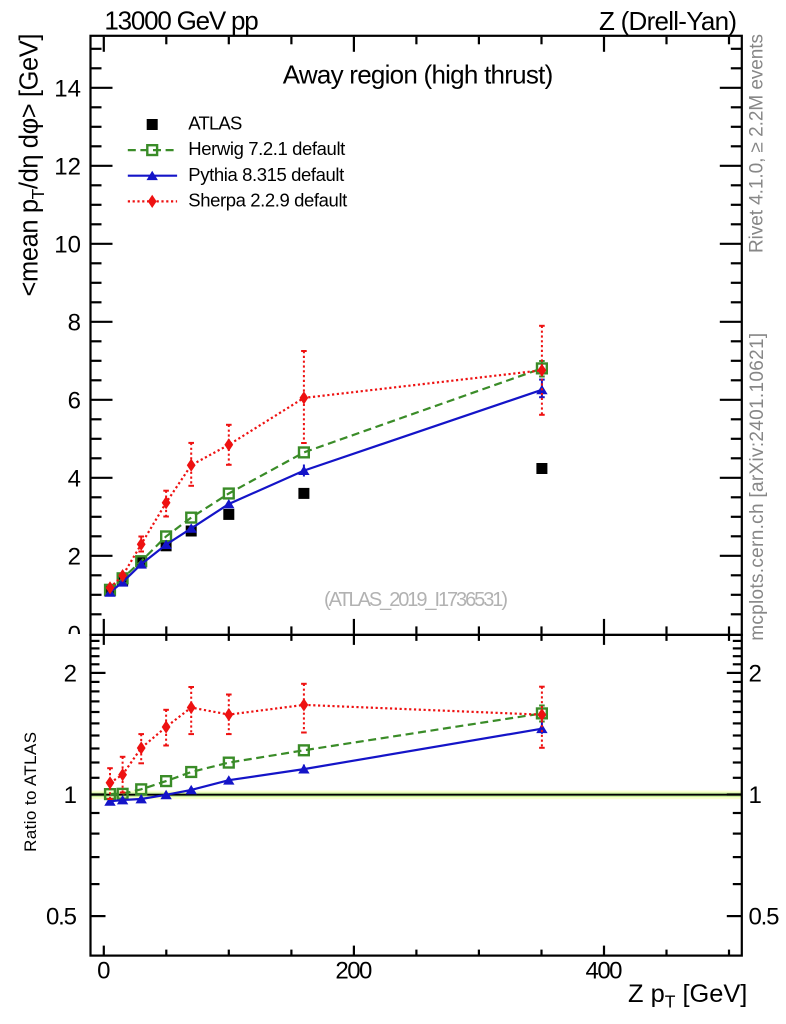 Image resolution: width=786 pixels, height=1024 pixels. Describe the element at coordinates (181, 20) in the screenshot. I see `svg-text: 13000 GeV pp` at that location.